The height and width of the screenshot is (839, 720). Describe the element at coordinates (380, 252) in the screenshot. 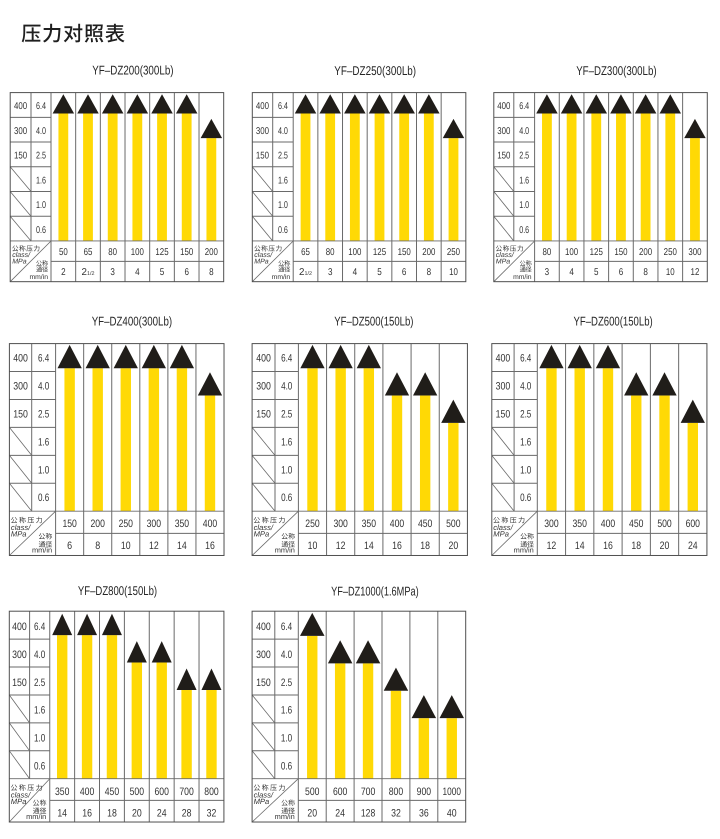

I see `svg-text: 125` at that location.